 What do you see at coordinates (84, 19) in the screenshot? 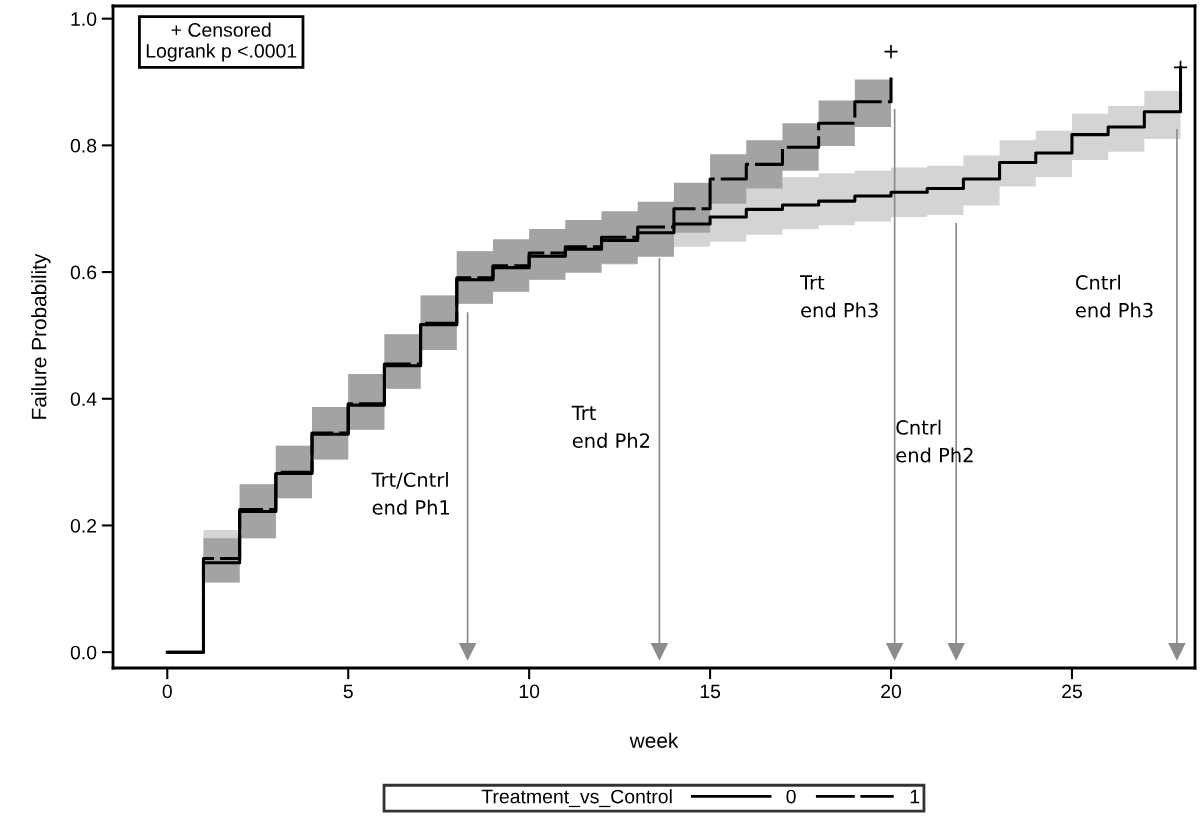
I see `y-tick-label: 1.0` at bounding box center [84, 19].